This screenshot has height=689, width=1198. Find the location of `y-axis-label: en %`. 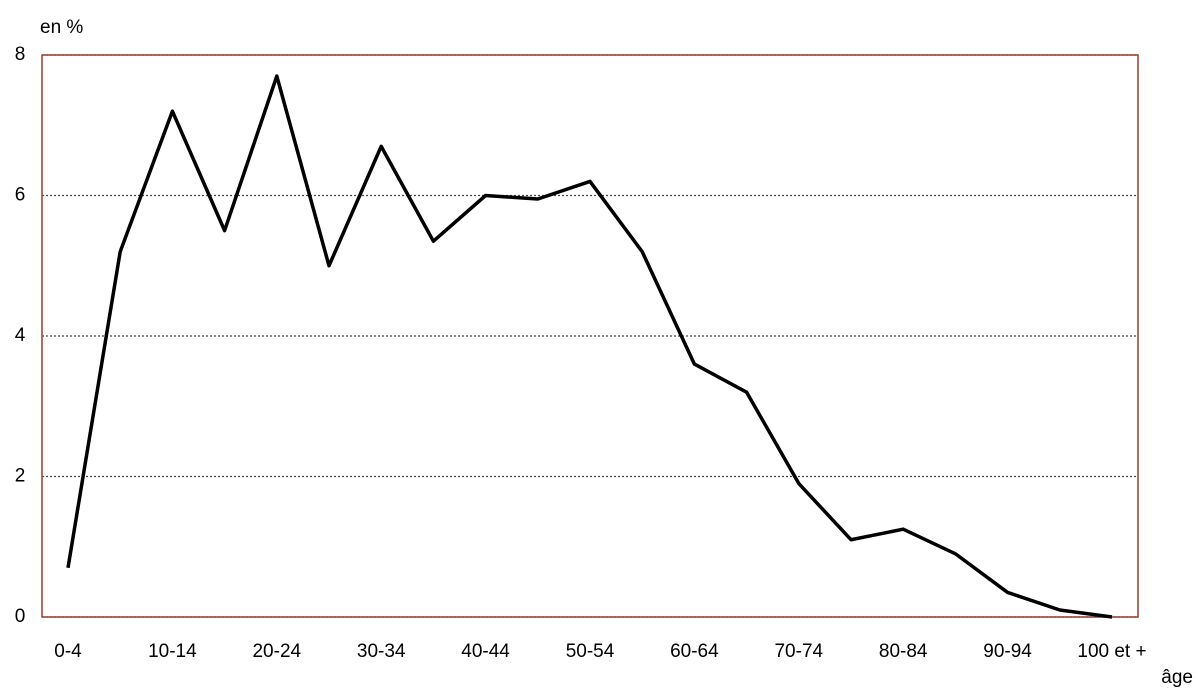

y-axis-label: en % is located at coordinates (61, 27).